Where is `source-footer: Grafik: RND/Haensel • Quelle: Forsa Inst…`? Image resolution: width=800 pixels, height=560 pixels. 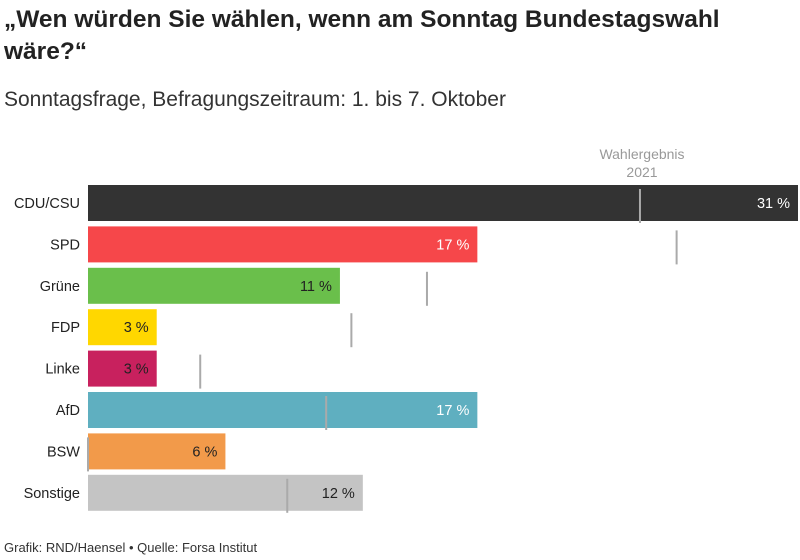 source-footer: Grafik: RND/Haensel • Quelle: Forsa Inst… is located at coordinates (131, 547).